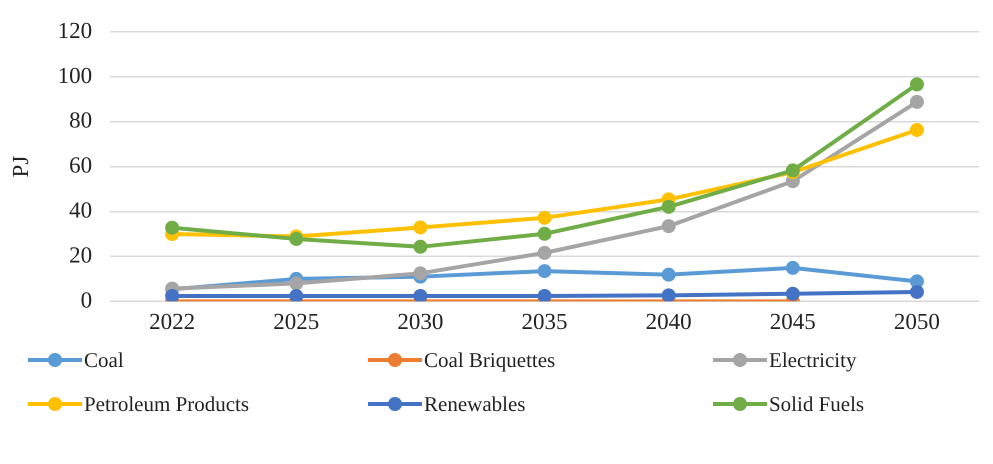 This screenshot has height=464, width=993. Describe the element at coordinates (80, 255) in the screenshot. I see `y-tick-label: 20` at that location.